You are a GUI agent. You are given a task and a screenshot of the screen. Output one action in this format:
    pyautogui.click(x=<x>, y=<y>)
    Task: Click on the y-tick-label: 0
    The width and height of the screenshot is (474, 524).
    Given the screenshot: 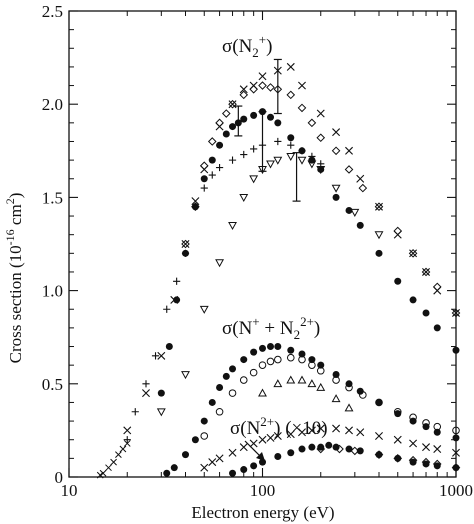 What is the action you would take?
    pyautogui.click(x=59, y=477)
    